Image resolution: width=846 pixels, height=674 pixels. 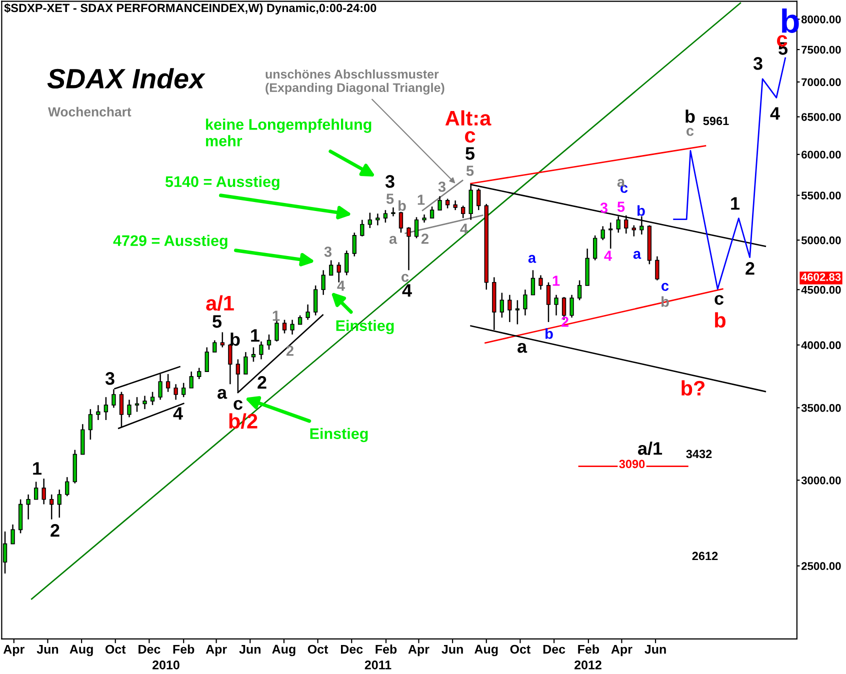 What do you see at coordinates (821, 408) in the screenshot?
I see `y-tick-label: 3500.00` at bounding box center [821, 408].